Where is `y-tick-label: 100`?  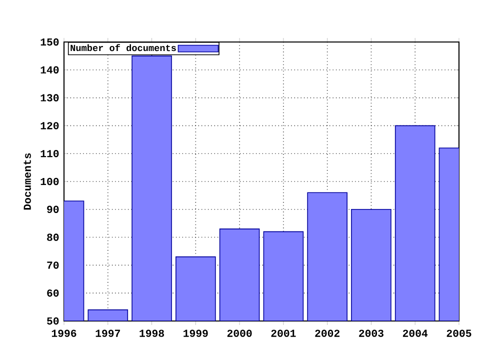
y-tick-label: 100 is located at coordinates (49, 182).